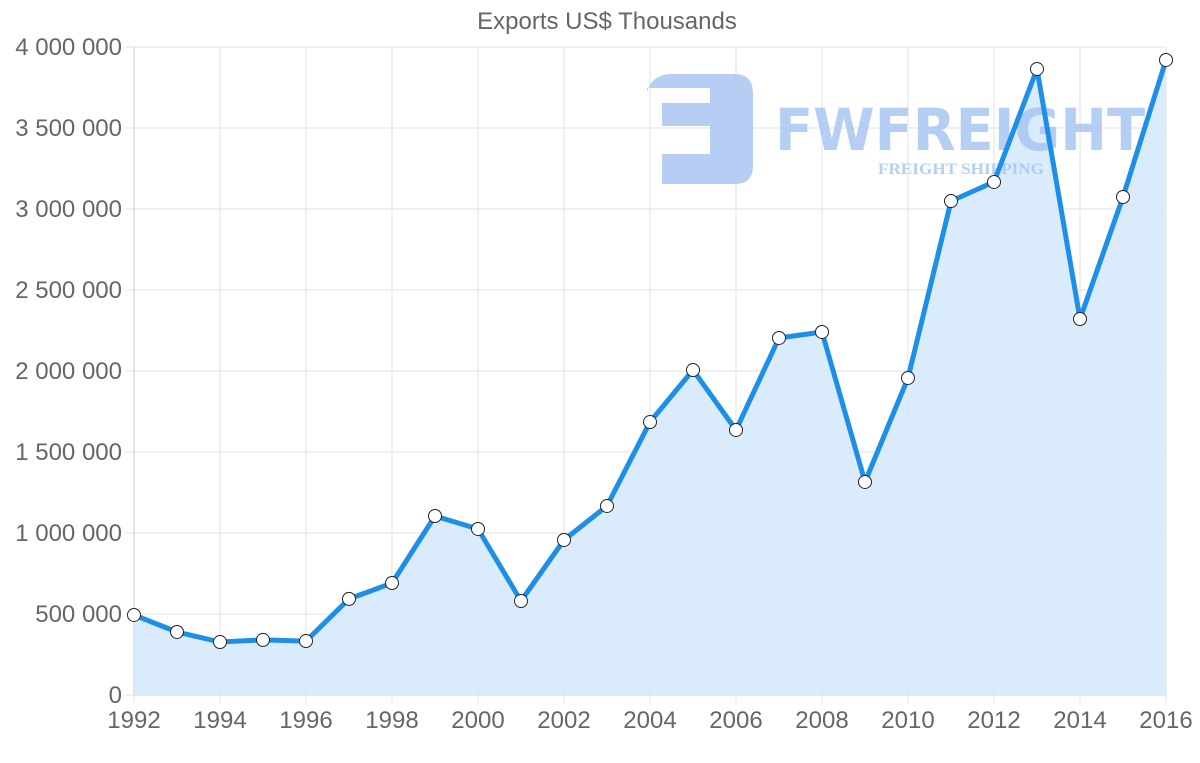 The width and height of the screenshot is (1200, 763). I want to click on data-point: 1995: 340000, so click(263, 639).